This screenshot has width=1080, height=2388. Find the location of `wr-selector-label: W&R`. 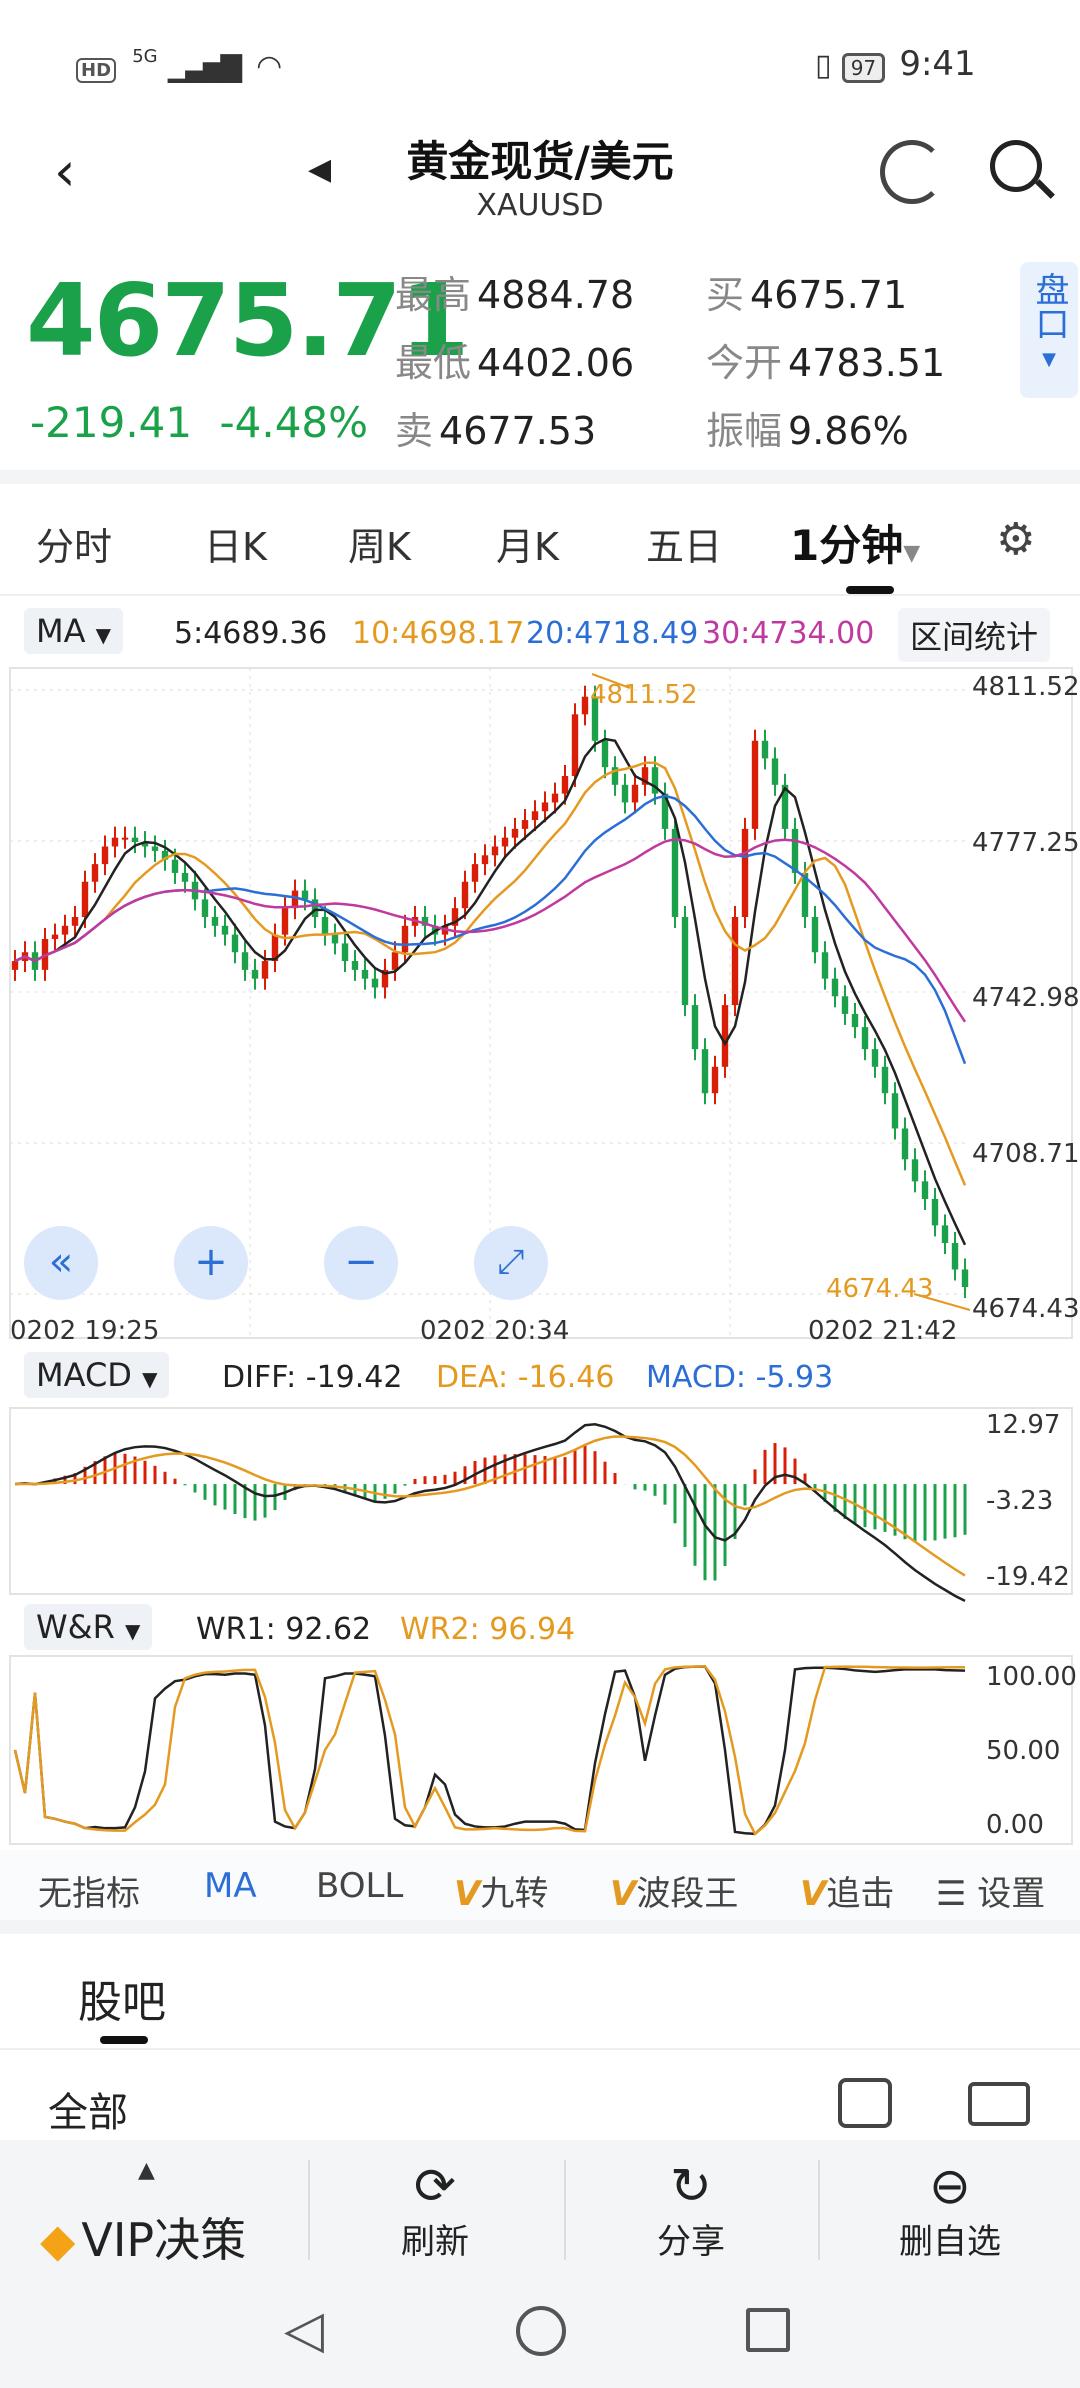

wr-selector-label: W&R is located at coordinates (75, 1627).